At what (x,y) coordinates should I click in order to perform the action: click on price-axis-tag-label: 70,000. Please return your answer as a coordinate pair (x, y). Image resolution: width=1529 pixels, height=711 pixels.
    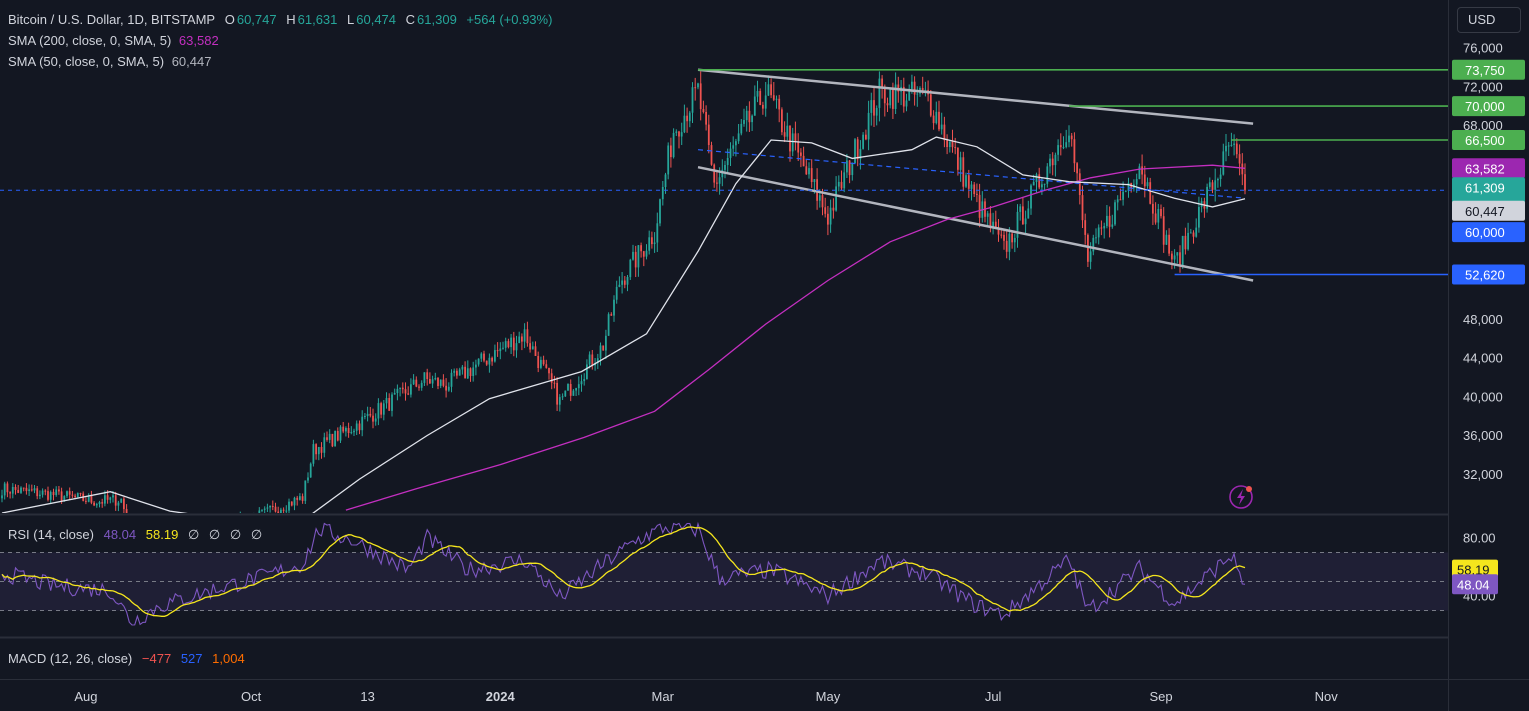
    Looking at the image, I should click on (1485, 106).